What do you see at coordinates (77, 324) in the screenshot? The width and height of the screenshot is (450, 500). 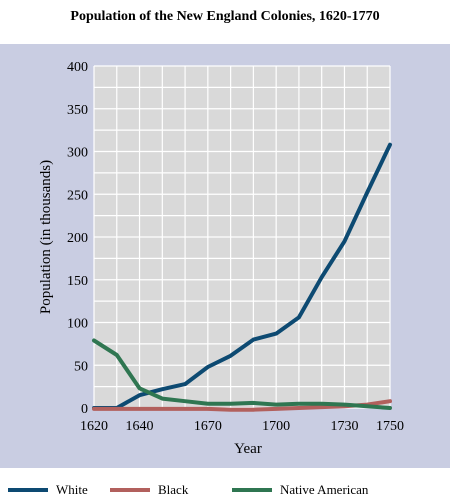 I see `y-tick-label: 100` at bounding box center [77, 324].